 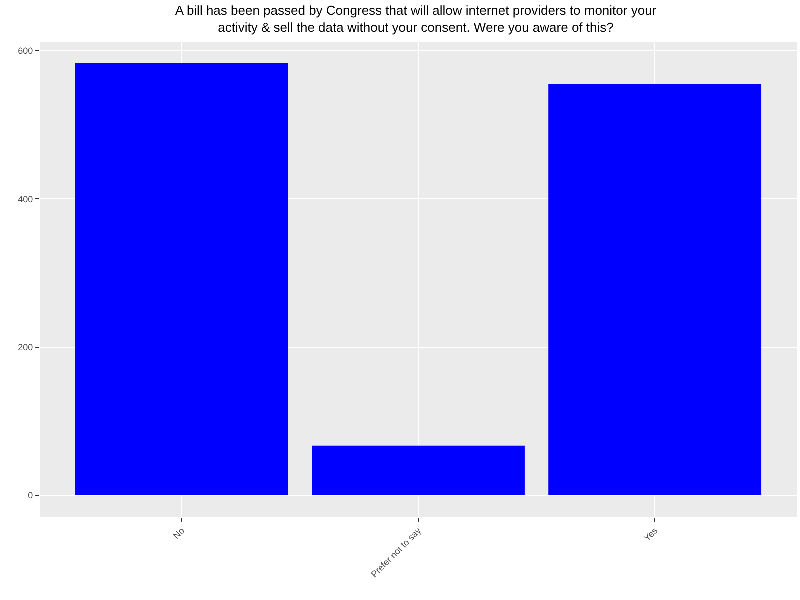 I want to click on y-tick-label: 400, so click(x=26, y=199).